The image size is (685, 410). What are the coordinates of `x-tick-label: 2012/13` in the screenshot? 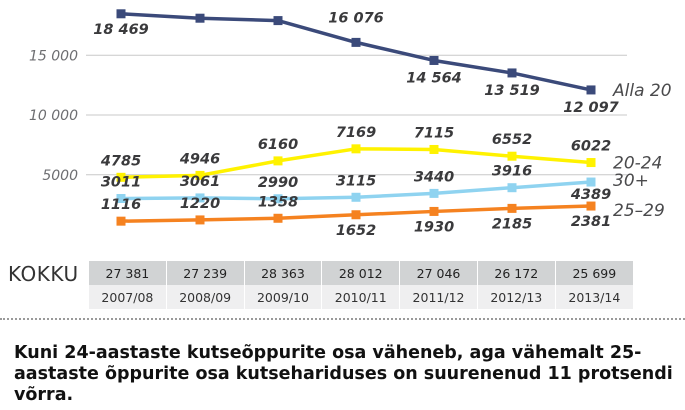 It's located at (516, 297).